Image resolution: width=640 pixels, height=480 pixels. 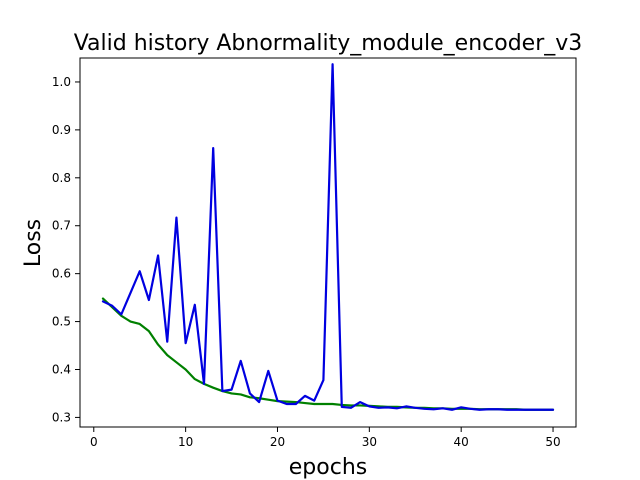 What do you see at coordinates (277, 442) in the screenshot?
I see `x-tick-label: 20` at bounding box center [277, 442].